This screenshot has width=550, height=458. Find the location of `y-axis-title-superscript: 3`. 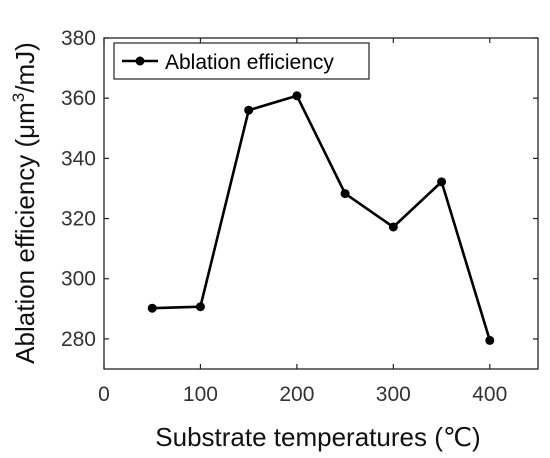

y-axis-title-superscript: 3 is located at coordinates (18, 97).